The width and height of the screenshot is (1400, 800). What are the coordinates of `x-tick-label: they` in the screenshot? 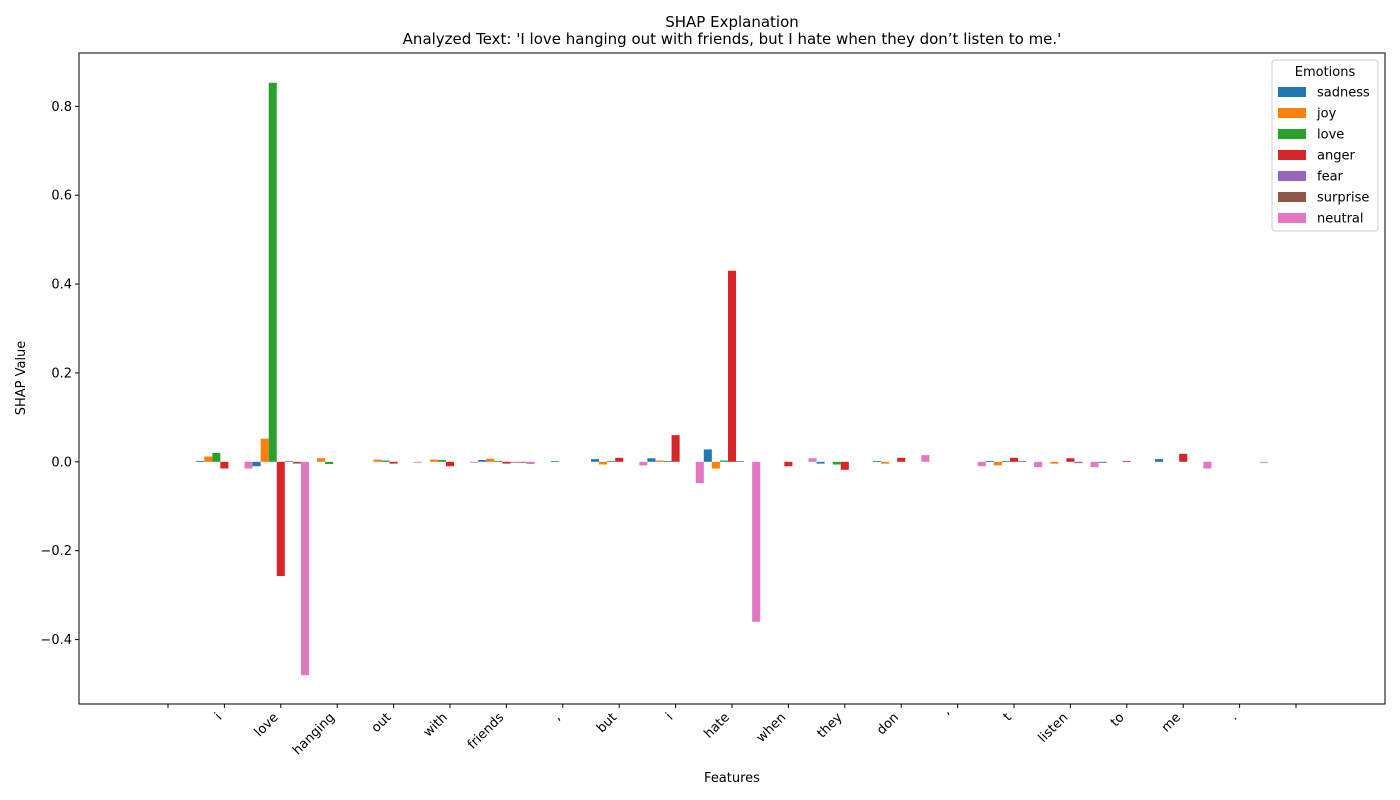 It's located at (829, 725).